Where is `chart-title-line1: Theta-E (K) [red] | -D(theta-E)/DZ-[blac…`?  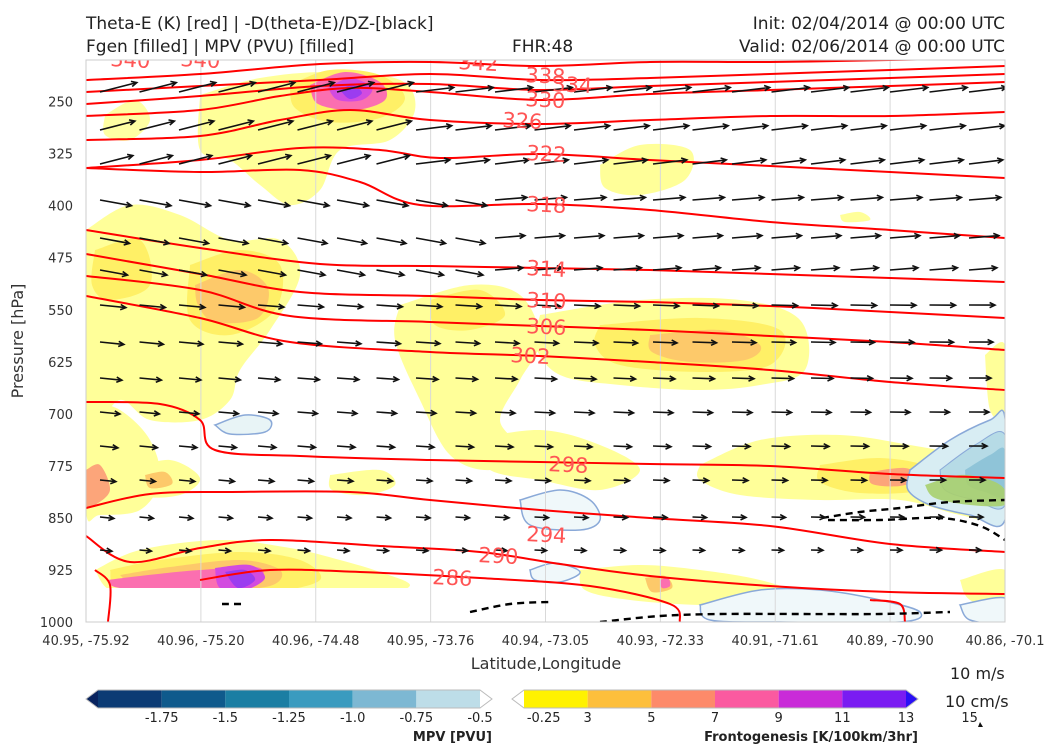 chart-title-line1: Theta-E (K) [red] | -D(theta-E)/DZ-[blac… is located at coordinates (260, 24).